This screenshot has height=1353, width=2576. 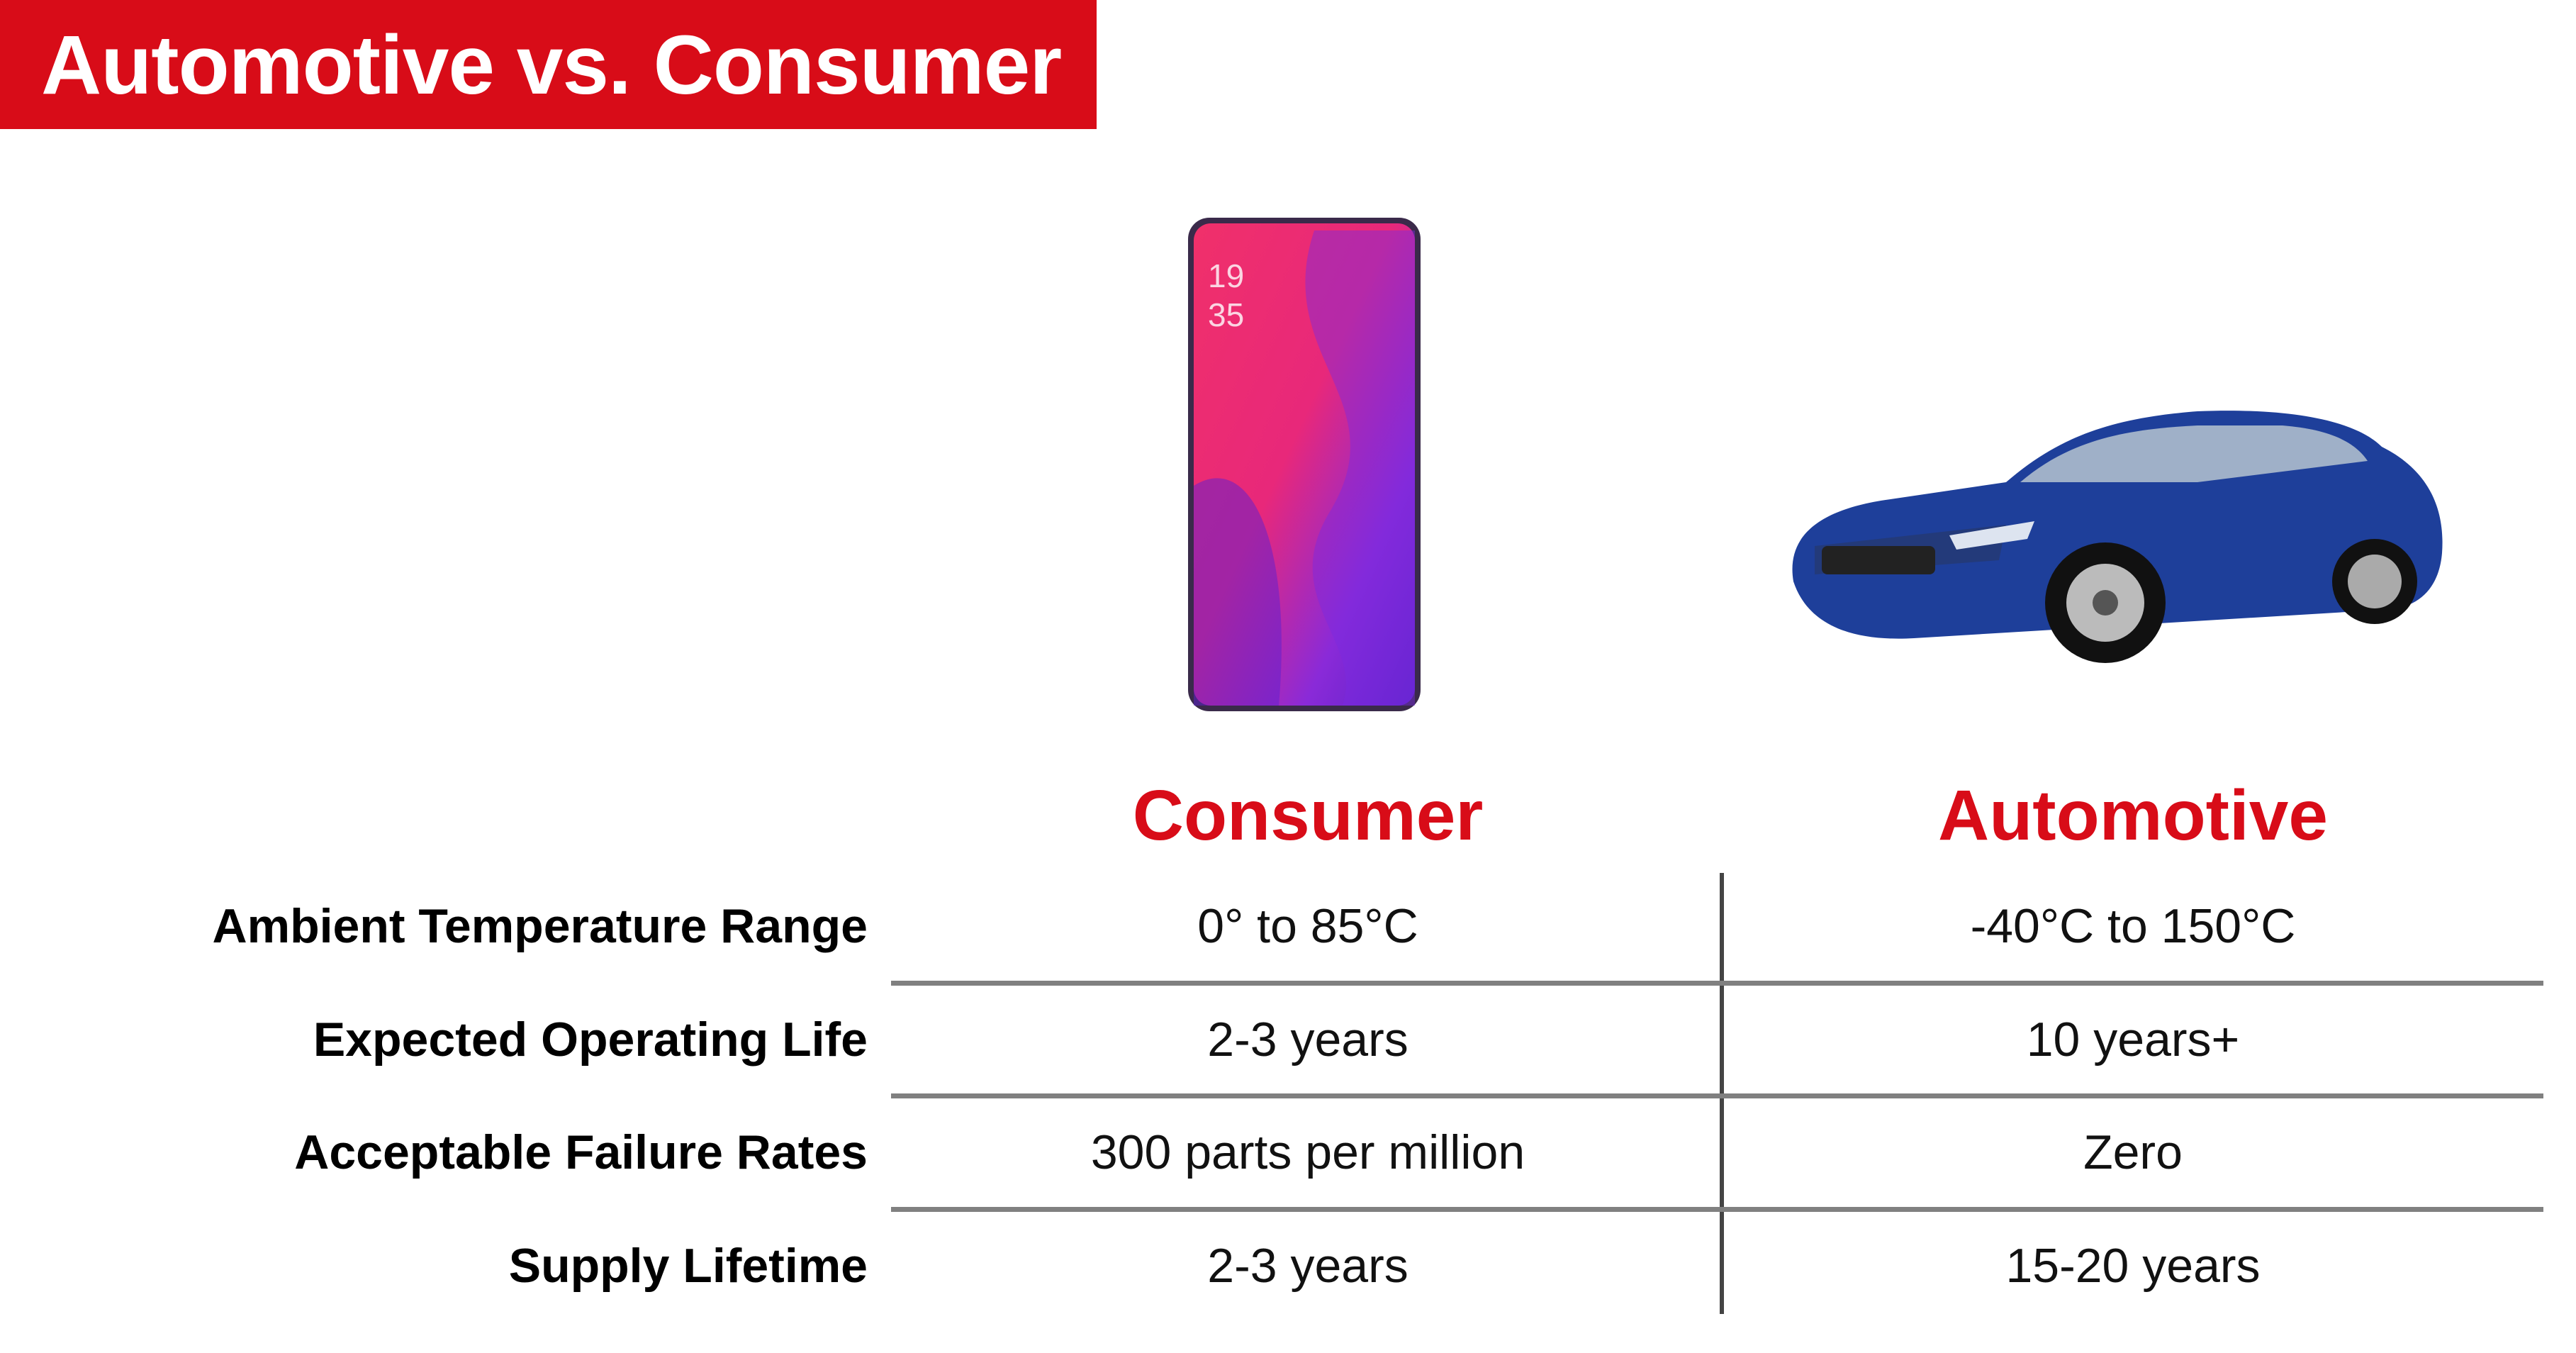 I want to click on row-label: Acceptable Failure Rates, so click(x=581, y=1152).